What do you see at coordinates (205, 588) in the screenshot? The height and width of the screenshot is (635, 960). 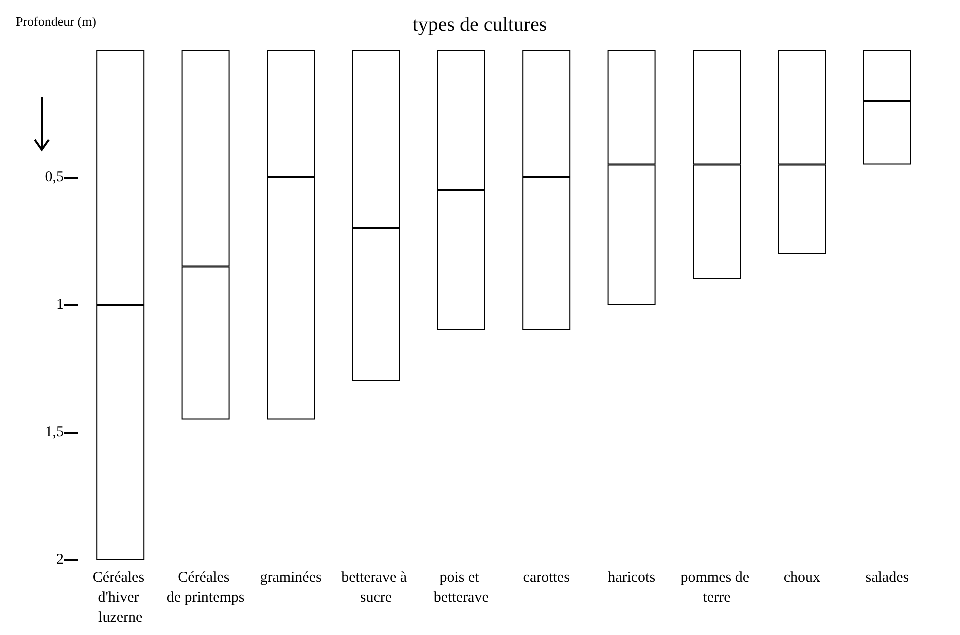 I see `x-tick-label: Céréales de printemps` at bounding box center [205, 588].